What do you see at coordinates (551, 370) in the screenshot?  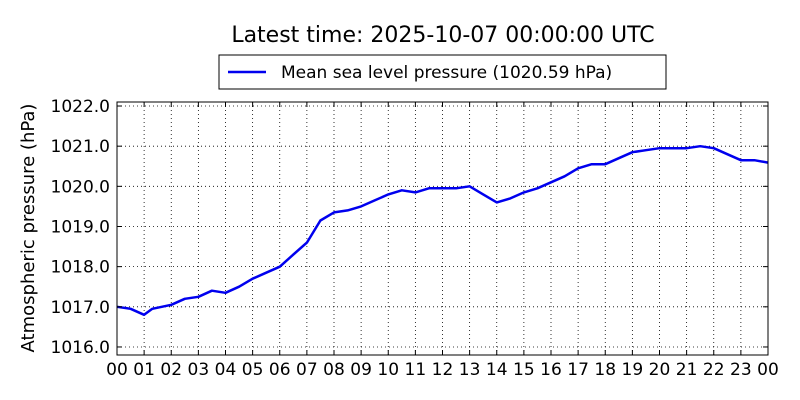 I see `x-tick-label: 16` at bounding box center [551, 370].